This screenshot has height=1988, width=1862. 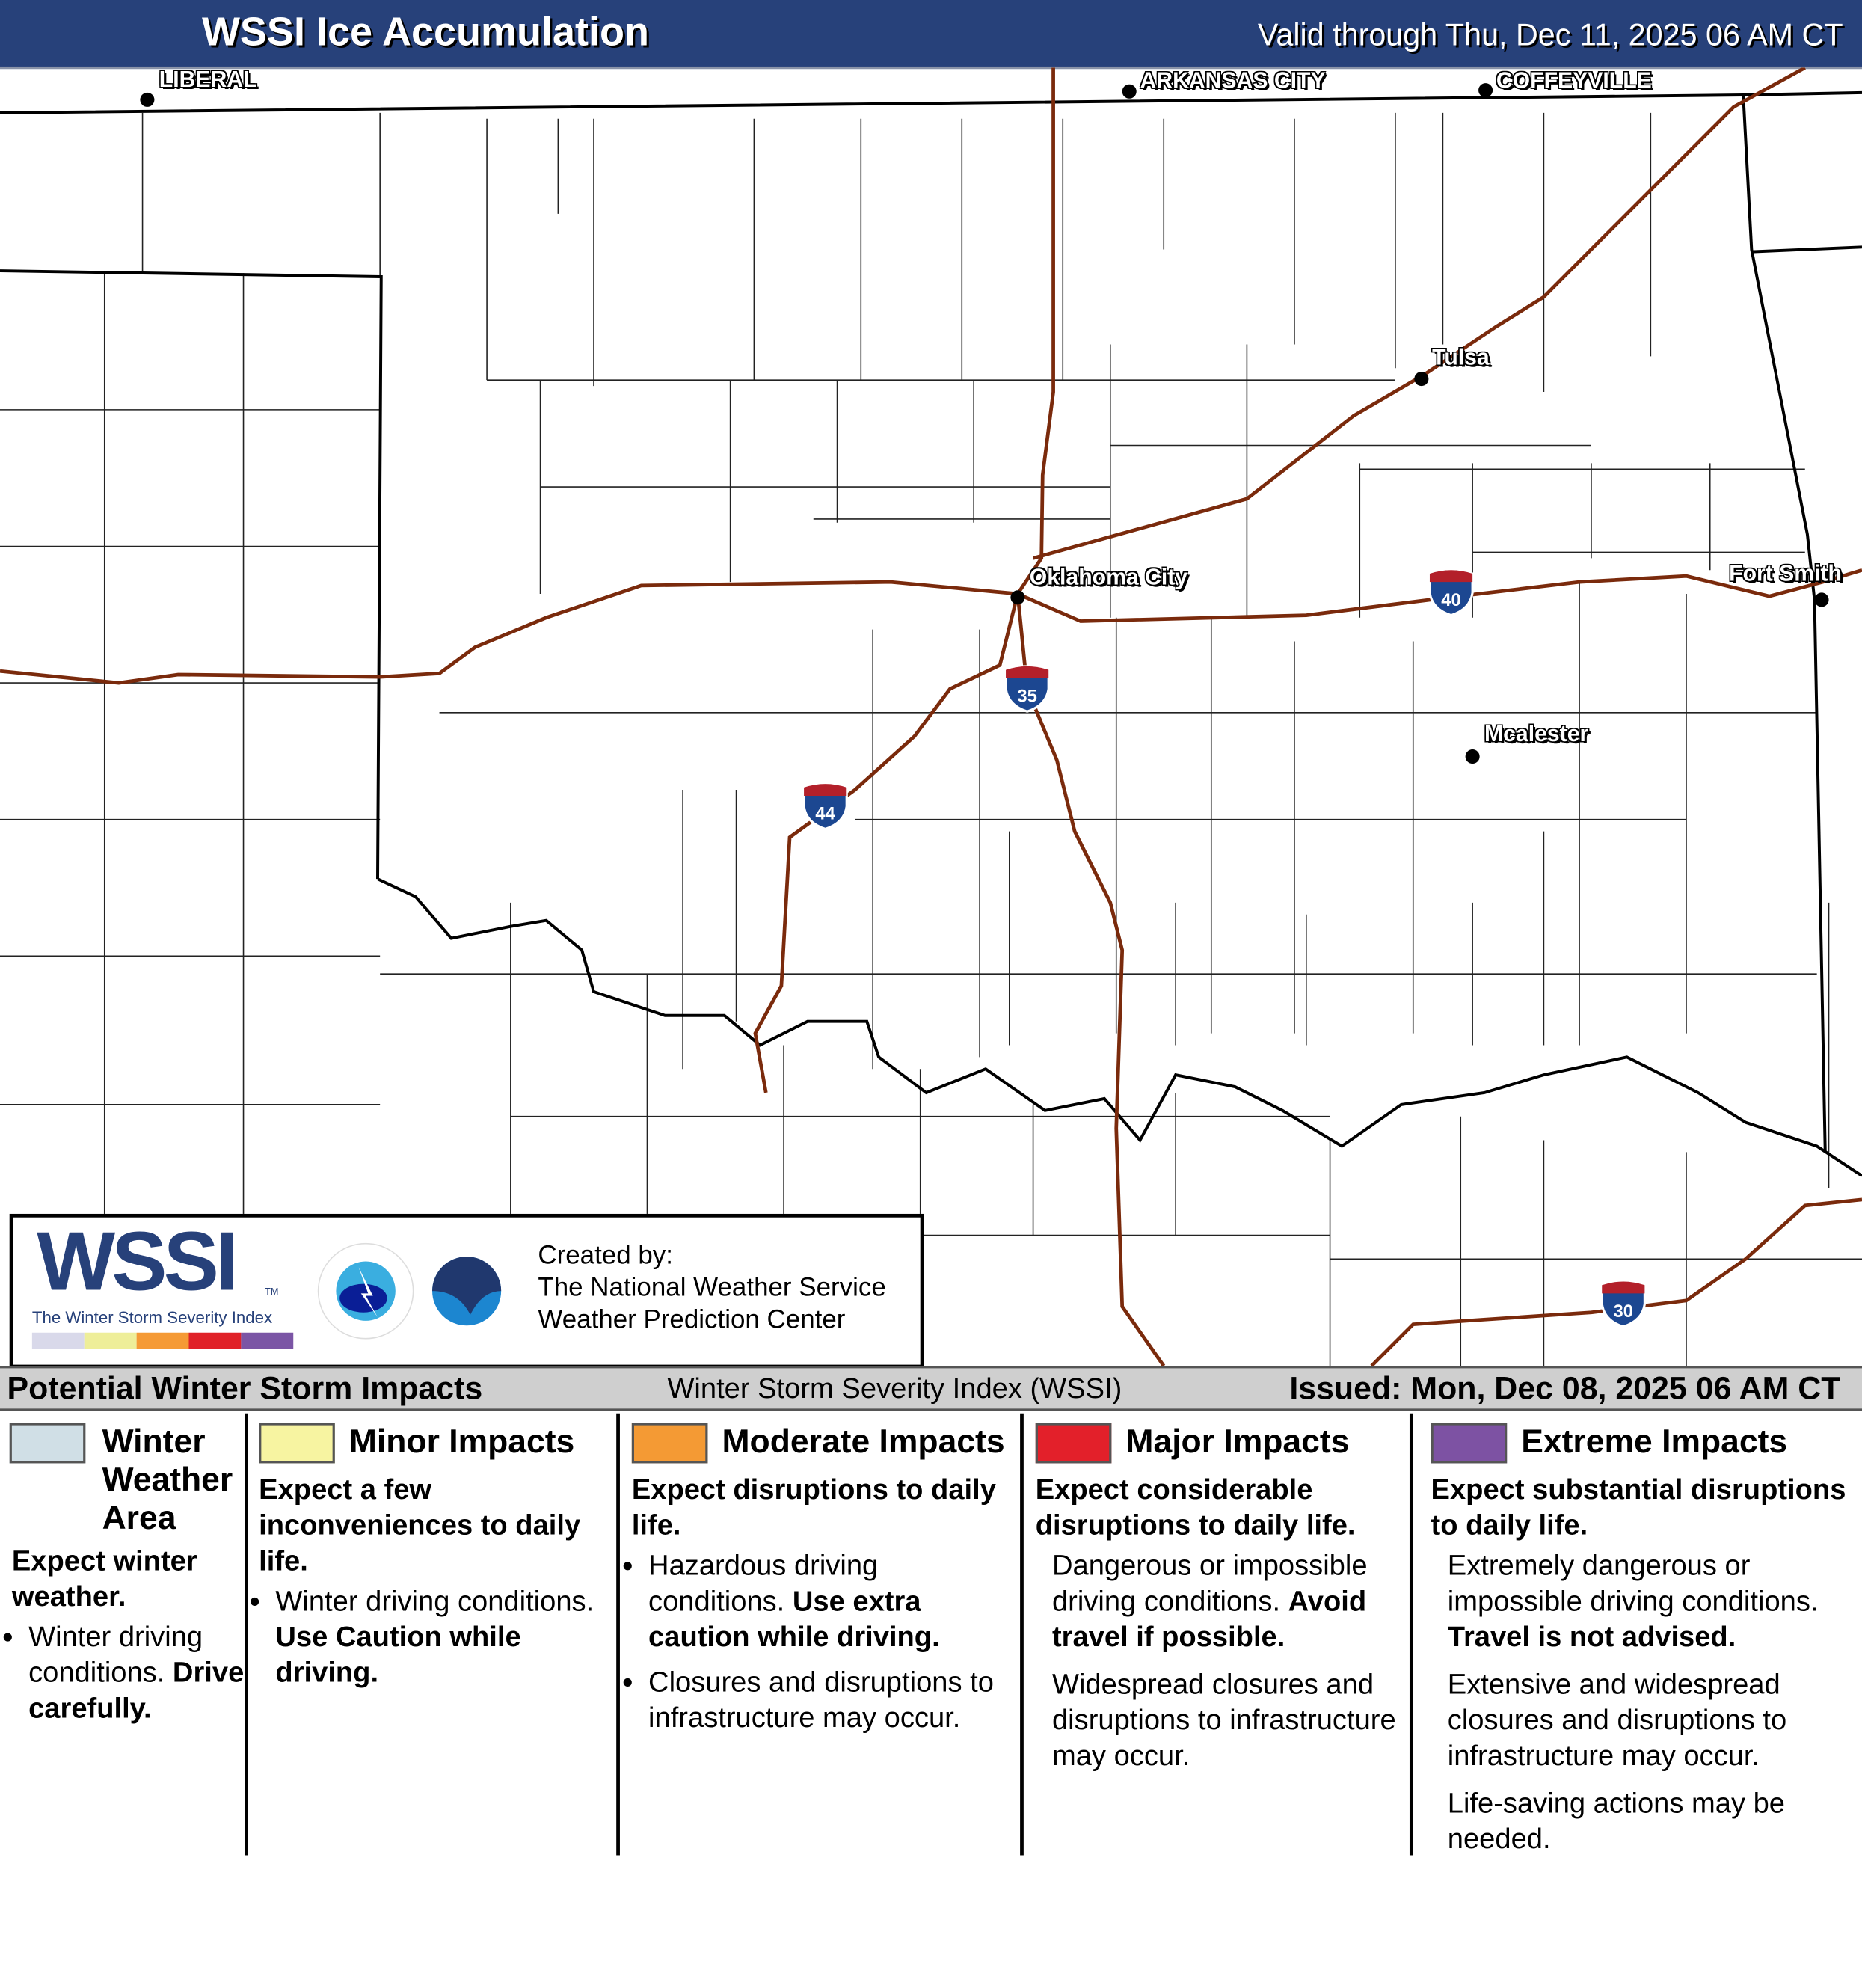 I want to click on city-label-mcalester: Mcalester, so click(x=1536, y=734).